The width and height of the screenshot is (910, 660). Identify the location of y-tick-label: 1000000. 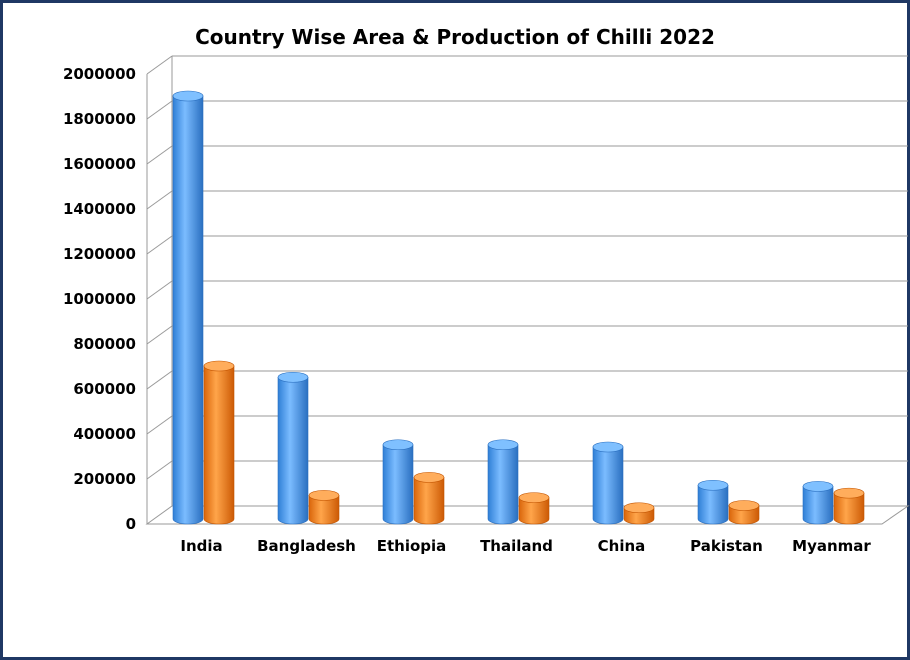
(99, 299).